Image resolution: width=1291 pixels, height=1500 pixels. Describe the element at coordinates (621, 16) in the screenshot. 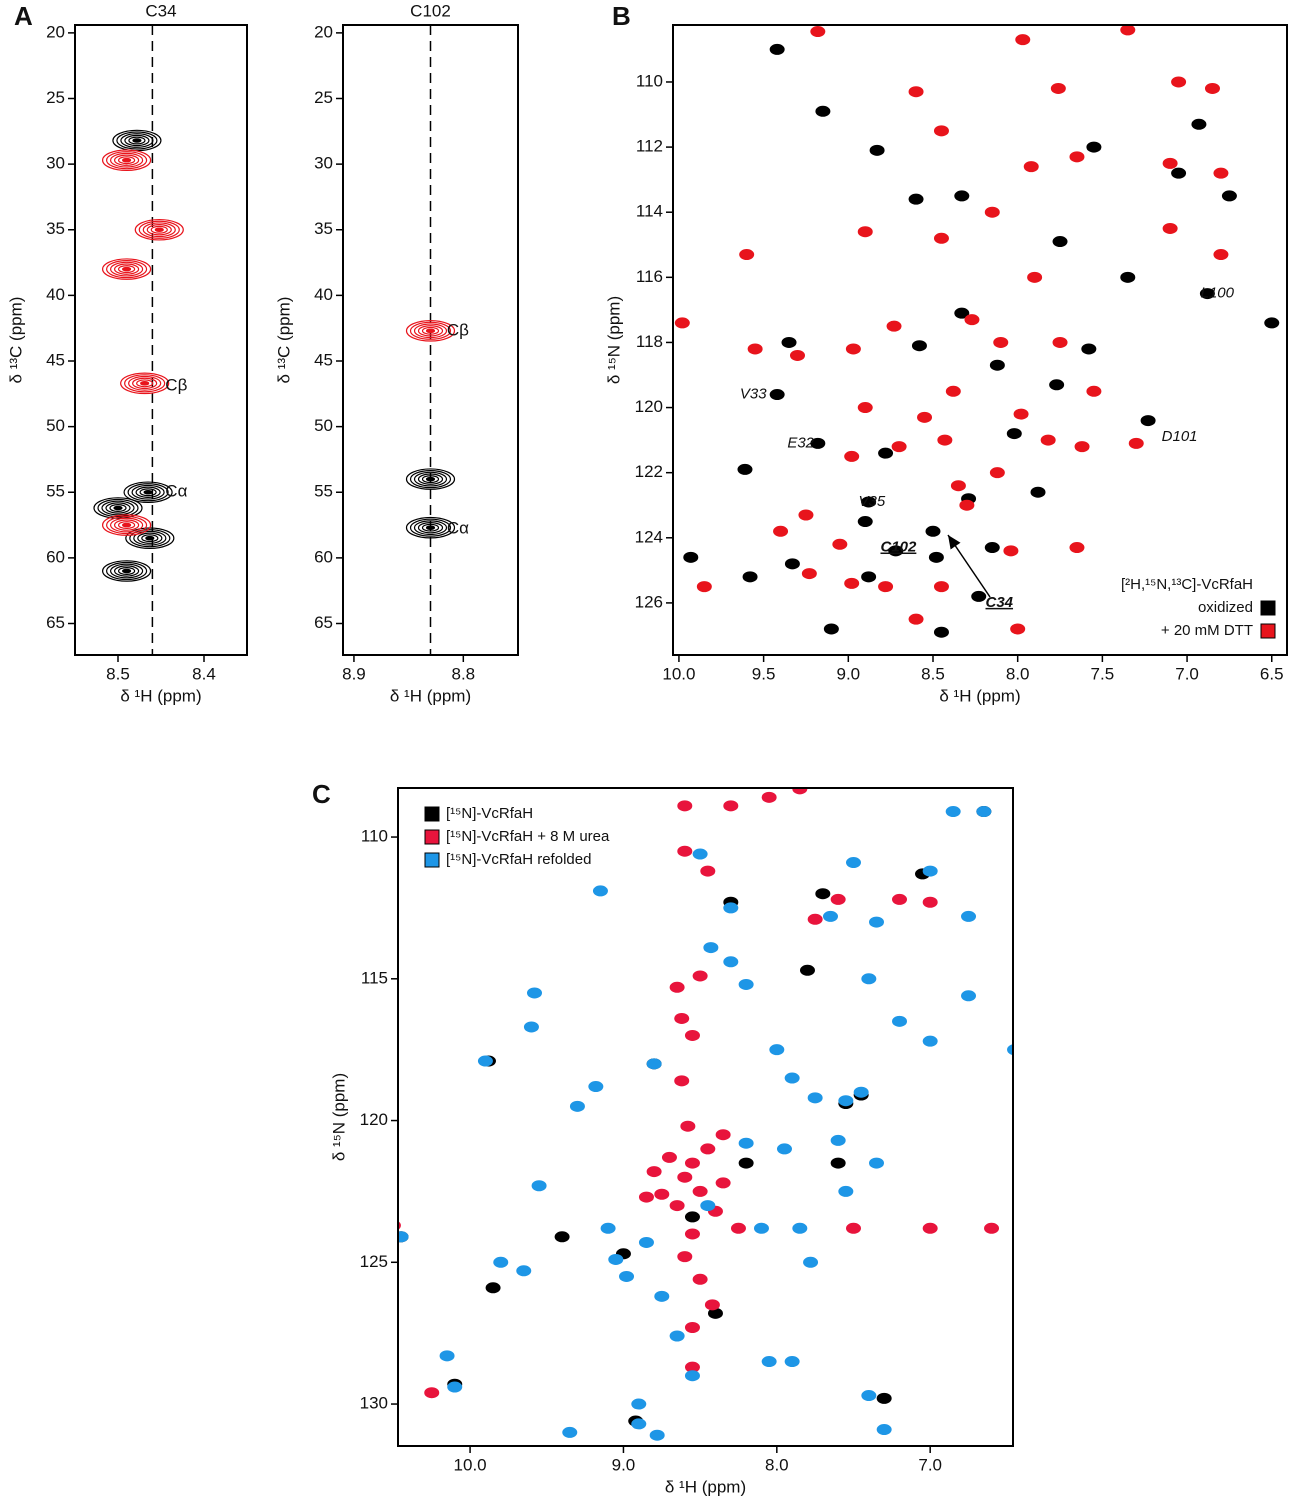

I see `panel-letter: B` at that location.